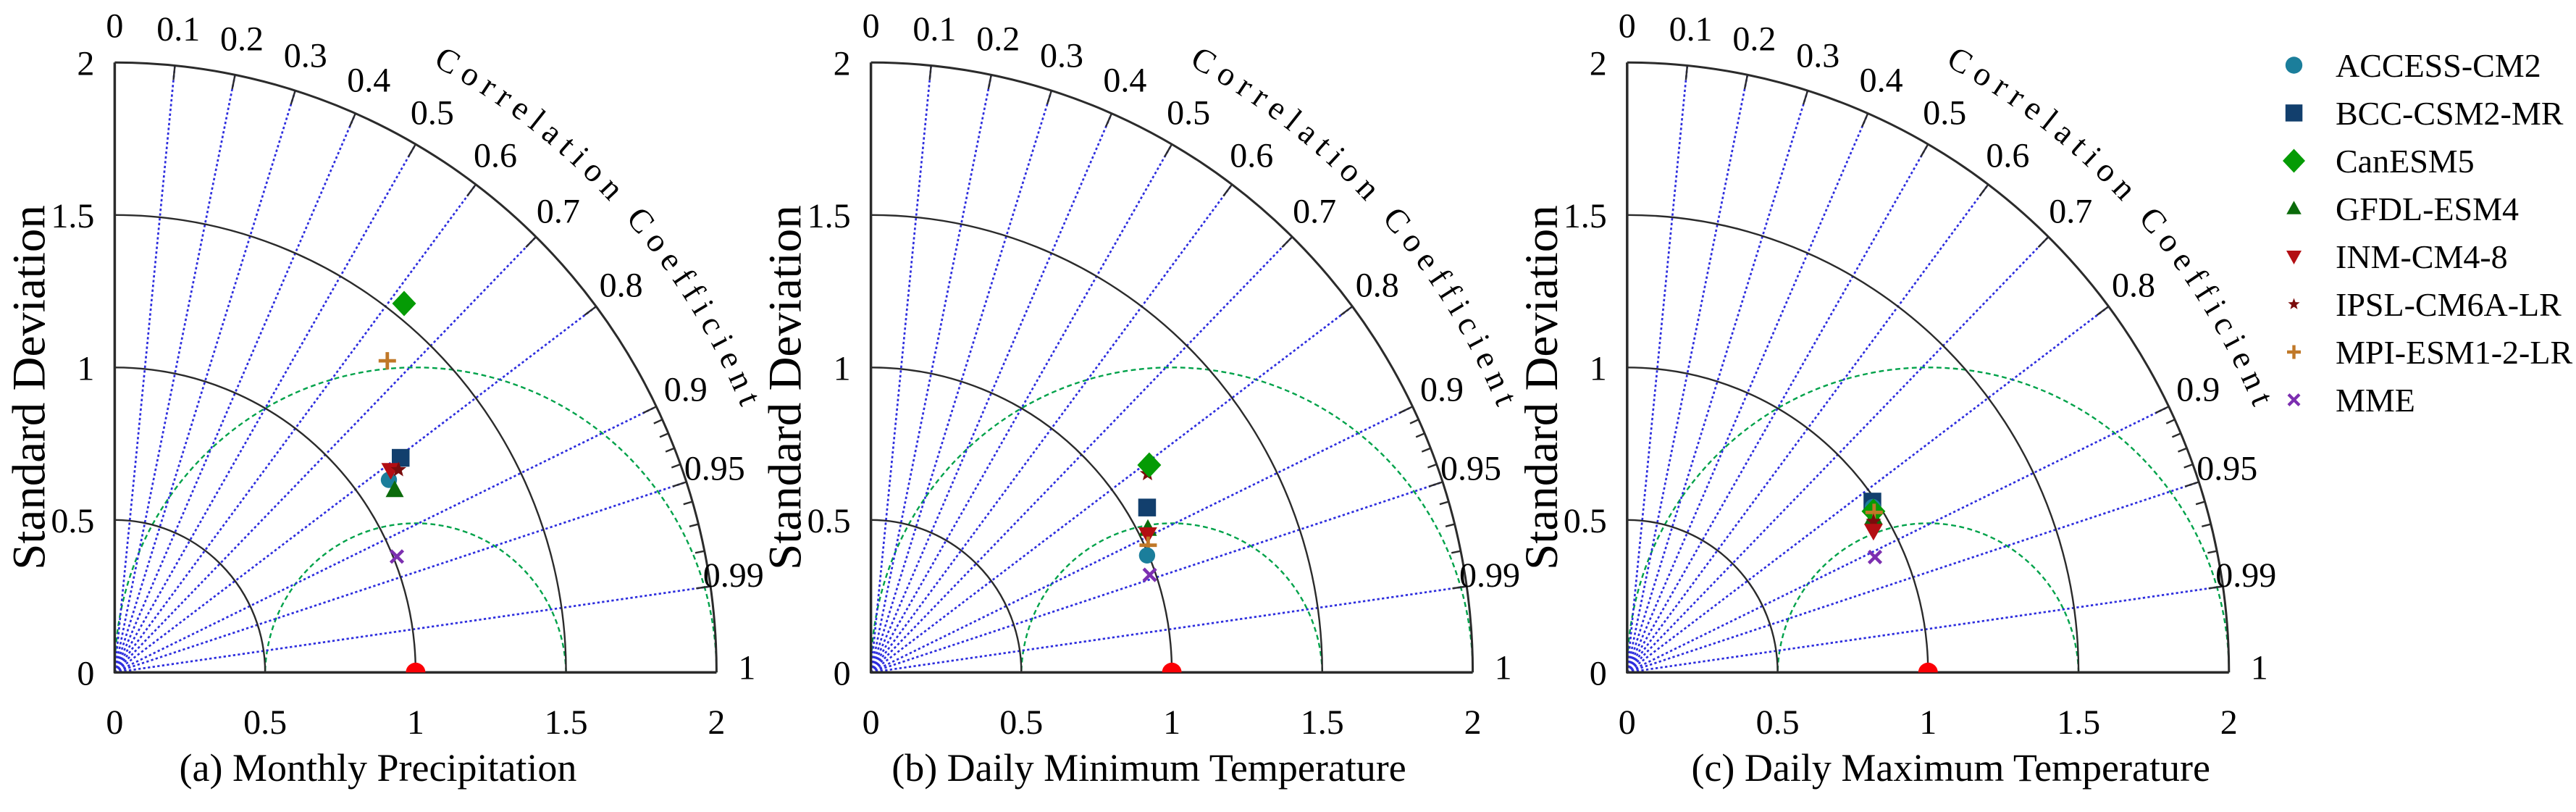 This screenshot has height=812, width=2576. Describe the element at coordinates (2449, 304) in the screenshot. I see `svg-text: IPSL-CM6A-LR` at that location.